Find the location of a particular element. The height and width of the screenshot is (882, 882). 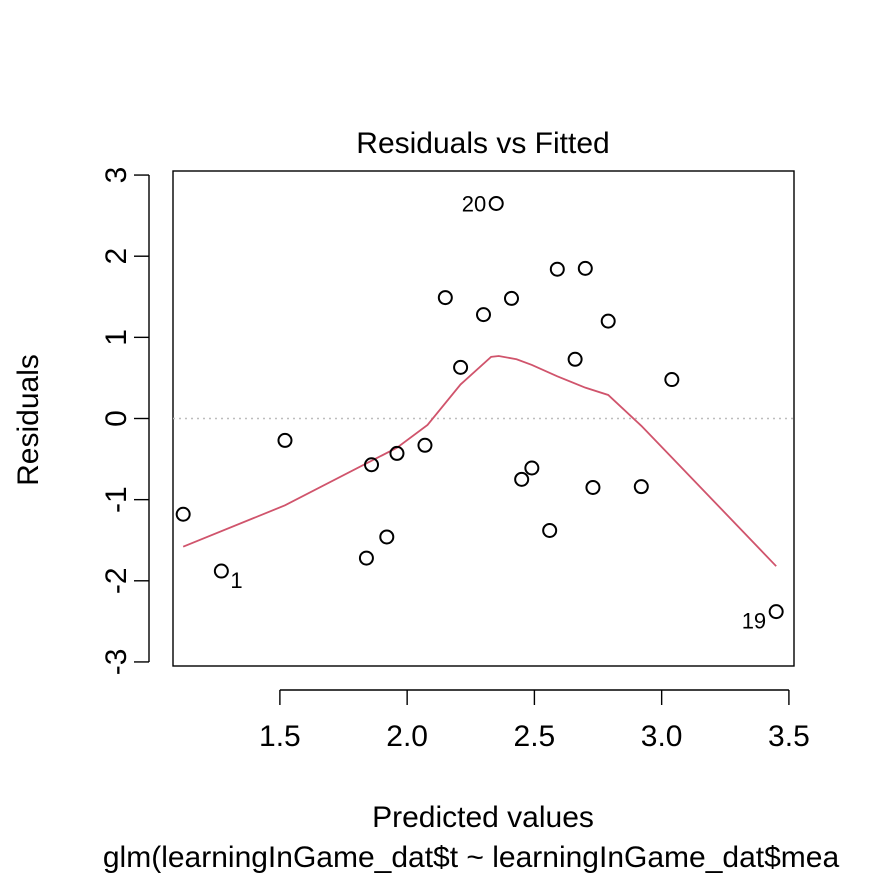

y-tick-label: 3 is located at coordinates (116, 175).